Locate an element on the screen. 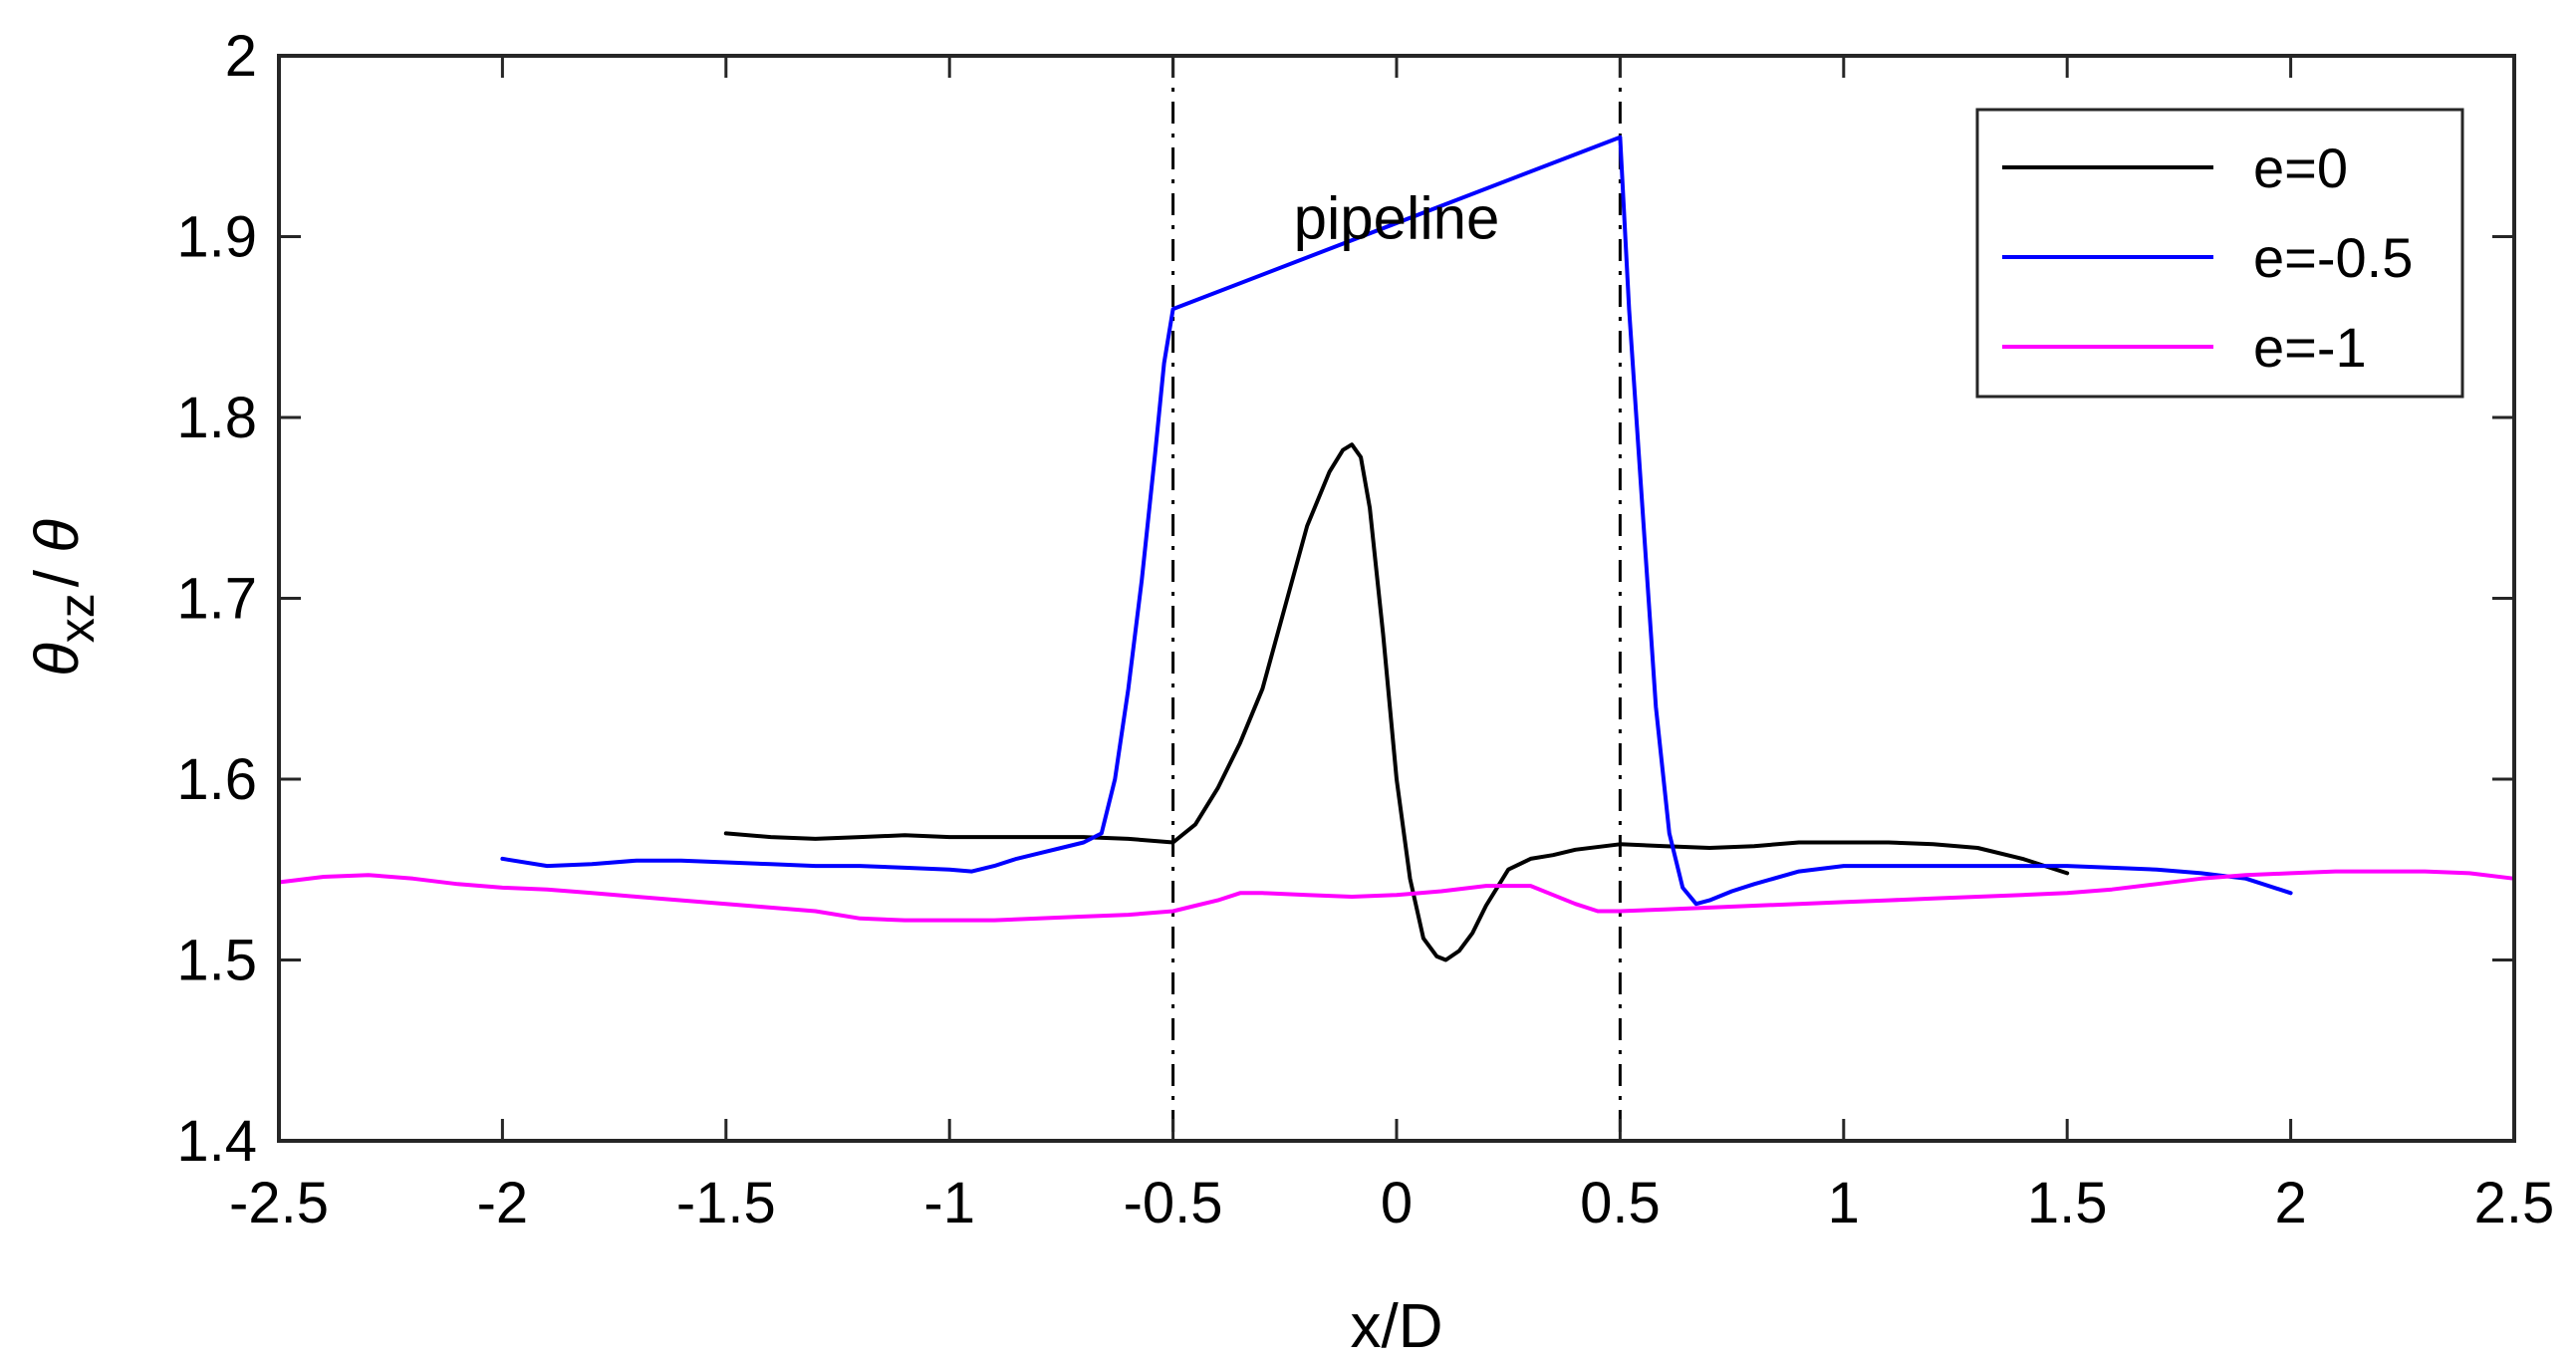 This screenshot has height=1365, width=2576. x-tick-label: -2.5 is located at coordinates (279, 1203).